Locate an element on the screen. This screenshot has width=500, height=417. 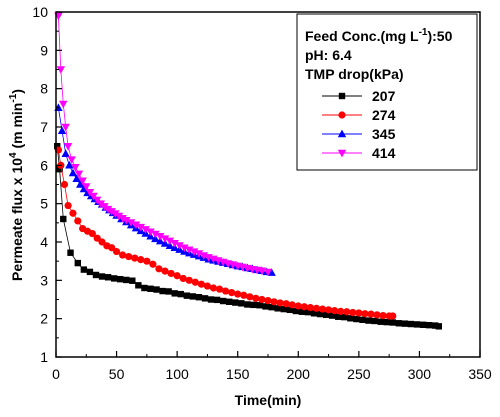
legend-label-274: 274 is located at coordinates (384, 115).